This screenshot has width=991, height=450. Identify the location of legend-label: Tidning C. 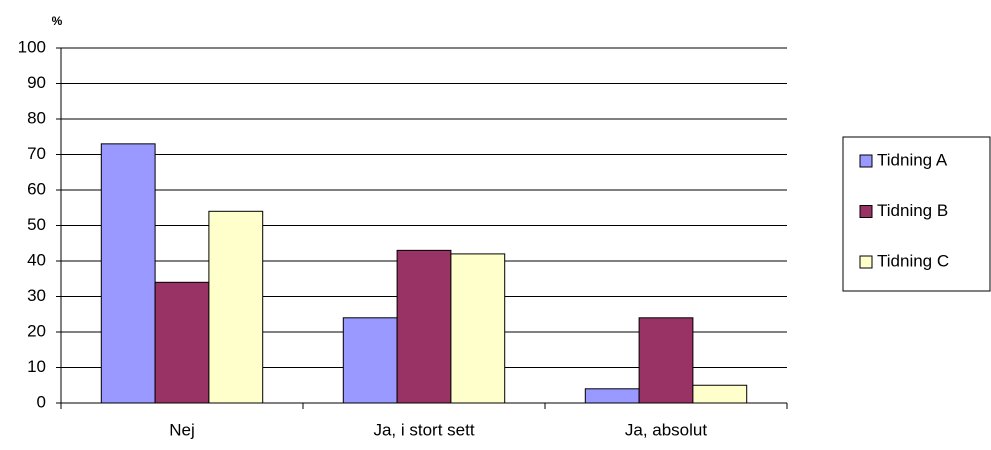
(913, 260).